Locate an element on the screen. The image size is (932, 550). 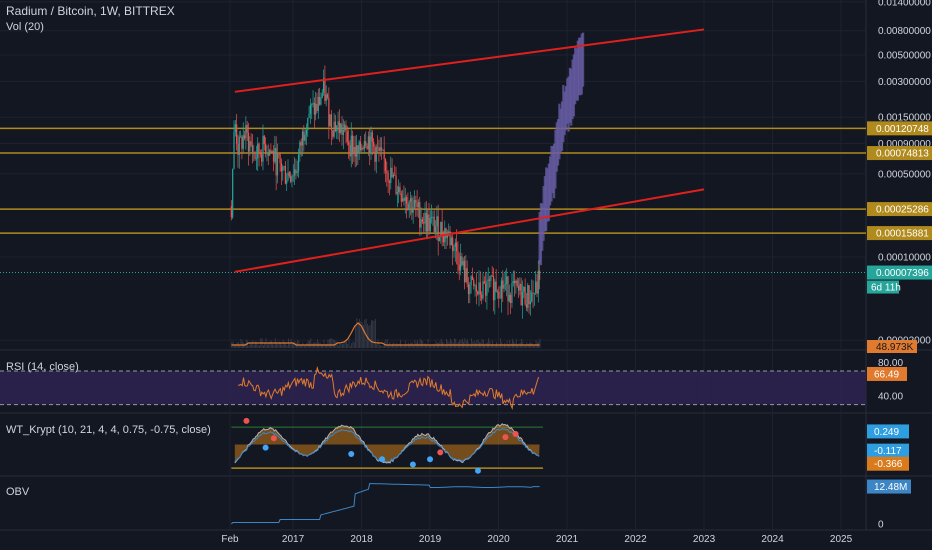
price-axis-label: 0.00150000 is located at coordinates (904, 118).